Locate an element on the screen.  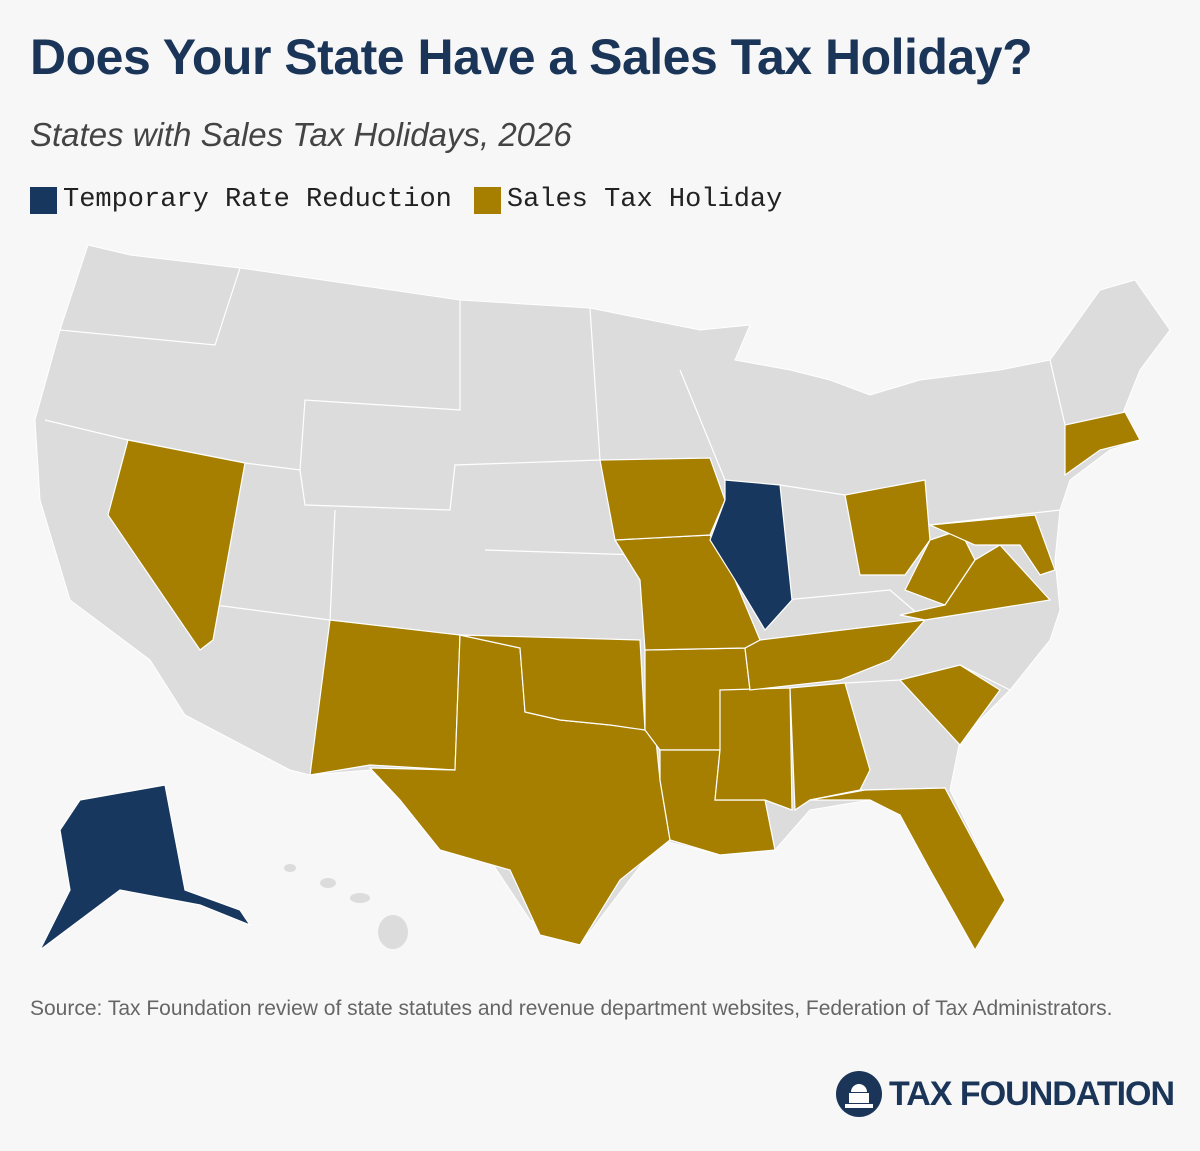
logo: TAX FOUNDATION is located at coordinates (1005, 1094).